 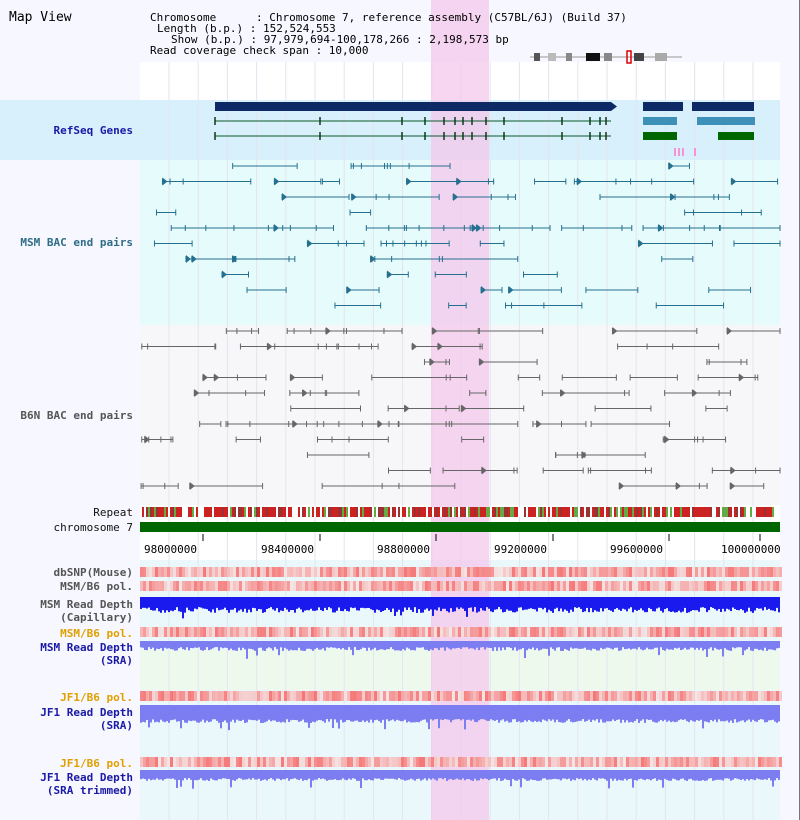 I want to click on track-label-jf1-b6-pol-1: JF1/B6 pol., so click(x=96, y=697).